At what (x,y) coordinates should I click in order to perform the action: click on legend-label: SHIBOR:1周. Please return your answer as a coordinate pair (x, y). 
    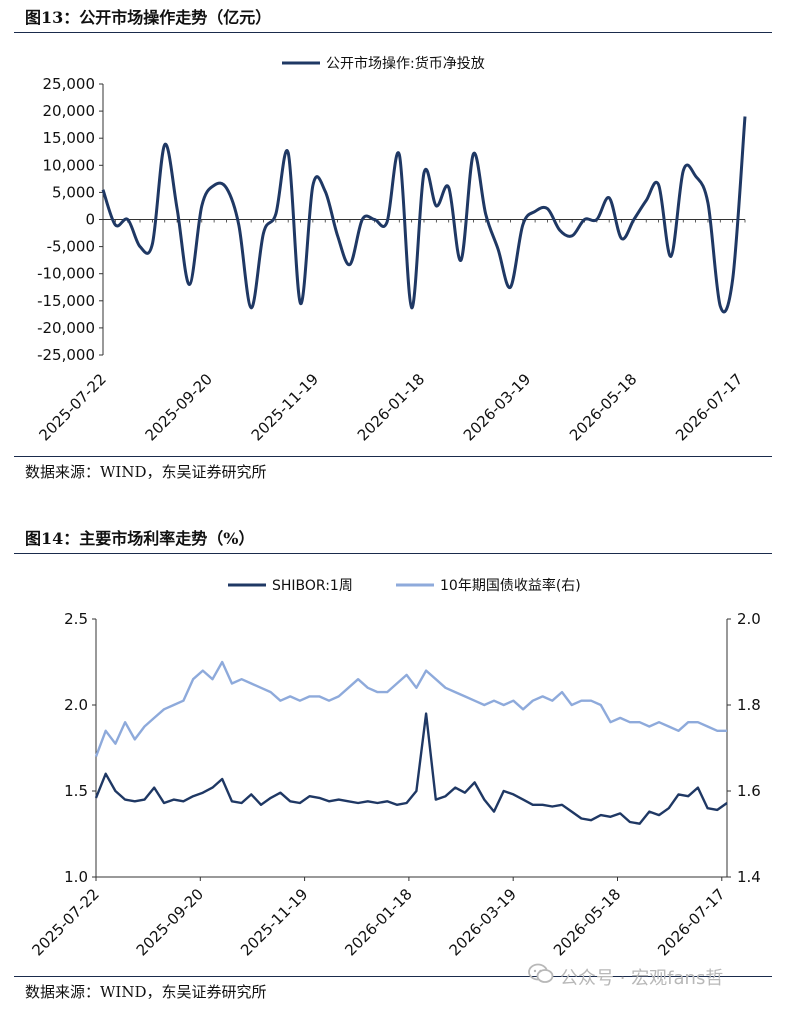
    Looking at the image, I should click on (312, 586).